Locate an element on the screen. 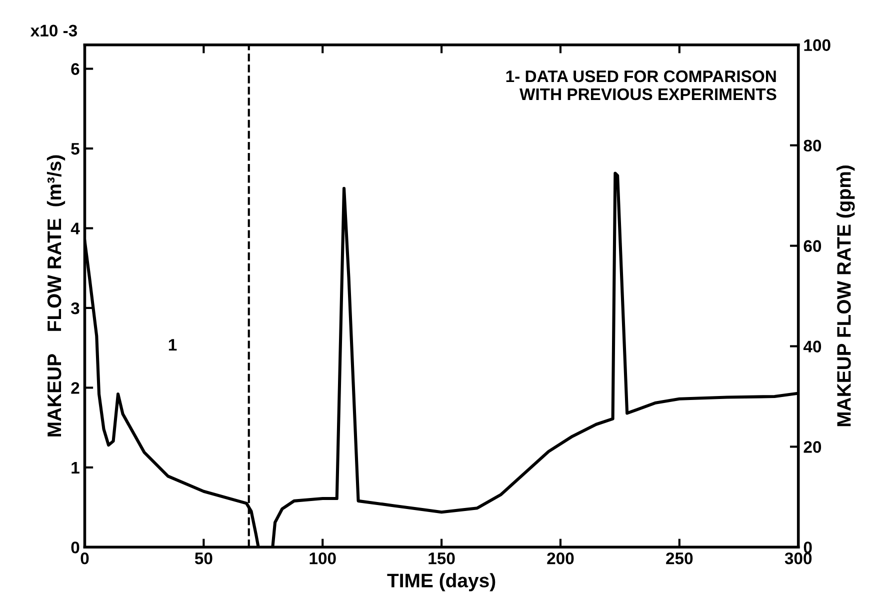 Image resolution: width=892 pixels, height=598 pixels. y2-tick-label: 60 is located at coordinates (813, 246).